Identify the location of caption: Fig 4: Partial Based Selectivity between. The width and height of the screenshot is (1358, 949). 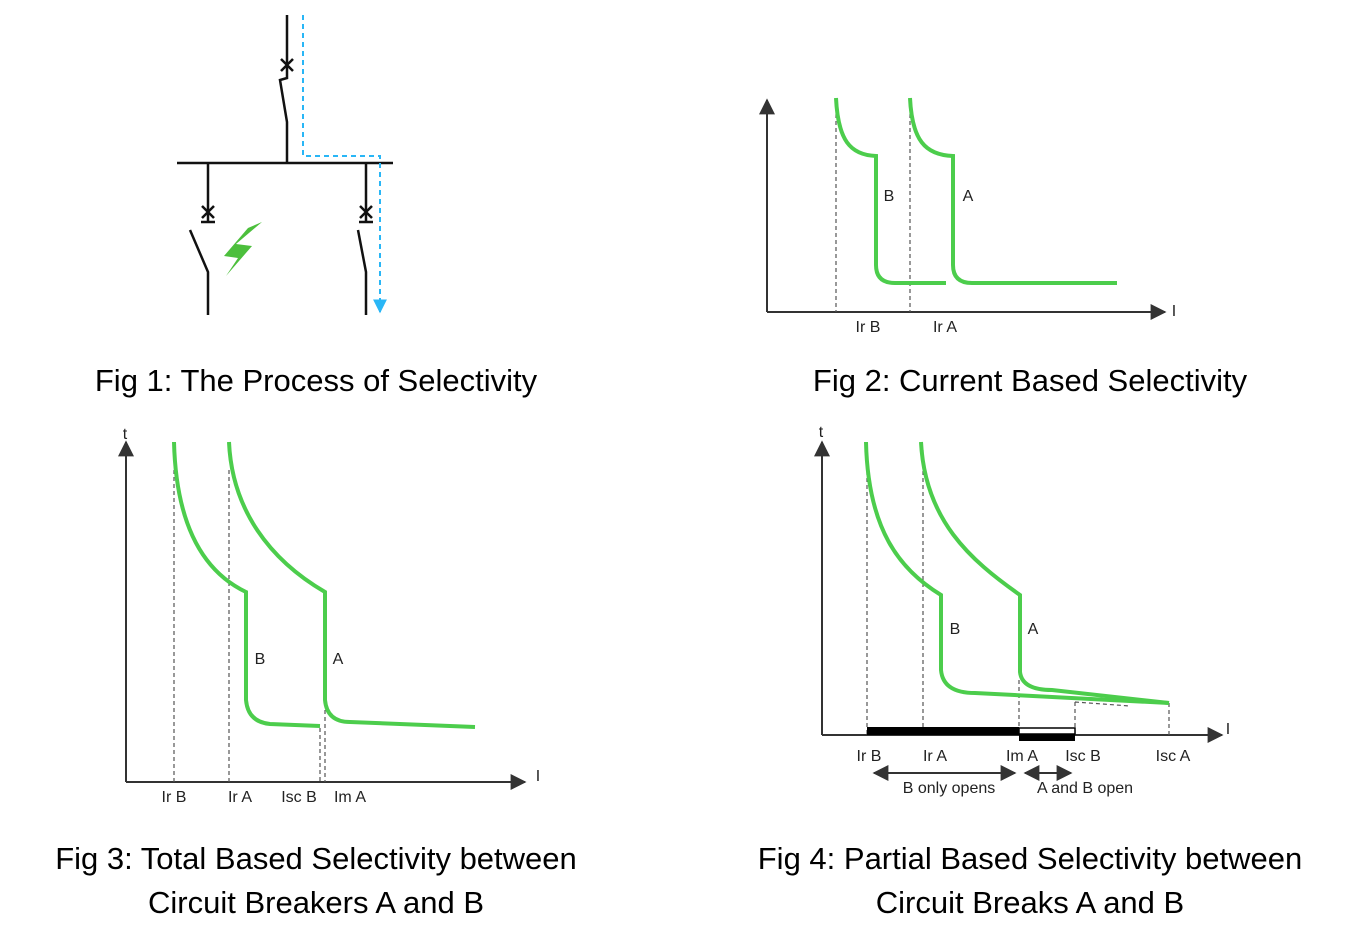
(1030, 858).